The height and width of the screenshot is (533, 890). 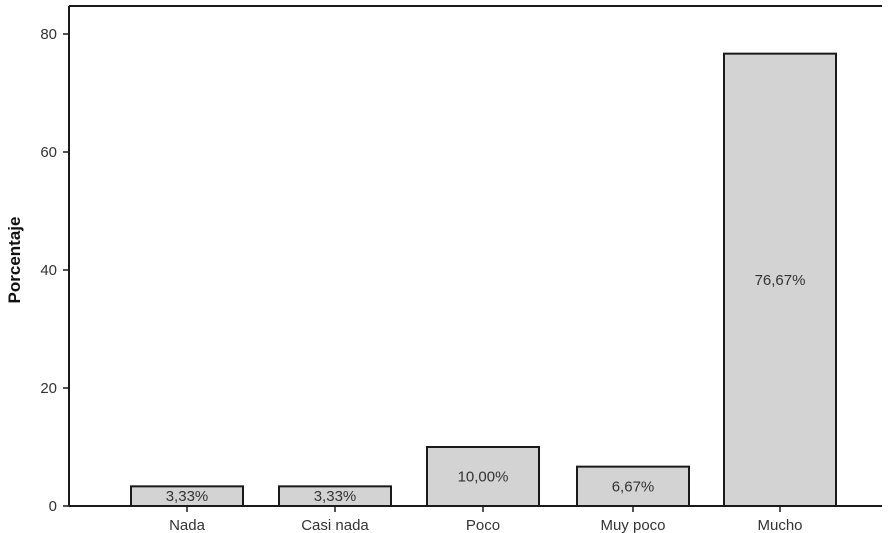 I want to click on bar-value-label: 6,67%, so click(x=633, y=486).